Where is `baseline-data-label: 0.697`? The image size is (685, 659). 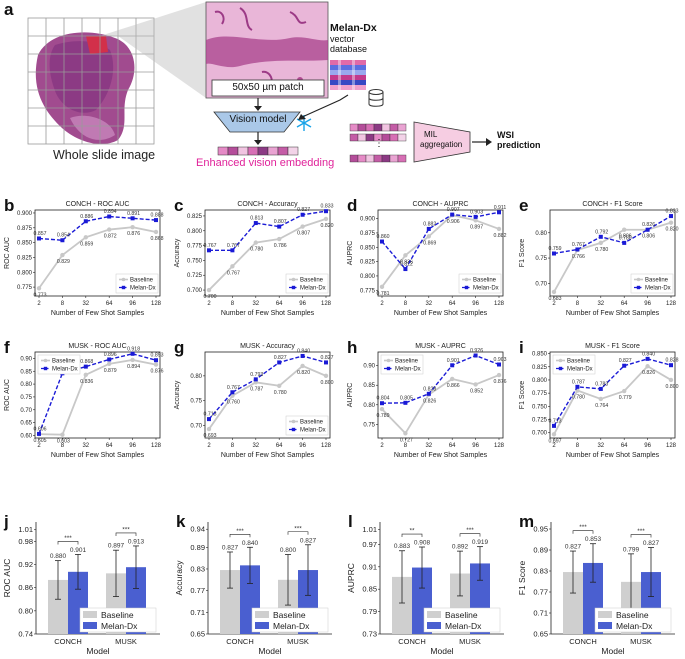
baseline-data-label: 0.697 is located at coordinates (555, 441).